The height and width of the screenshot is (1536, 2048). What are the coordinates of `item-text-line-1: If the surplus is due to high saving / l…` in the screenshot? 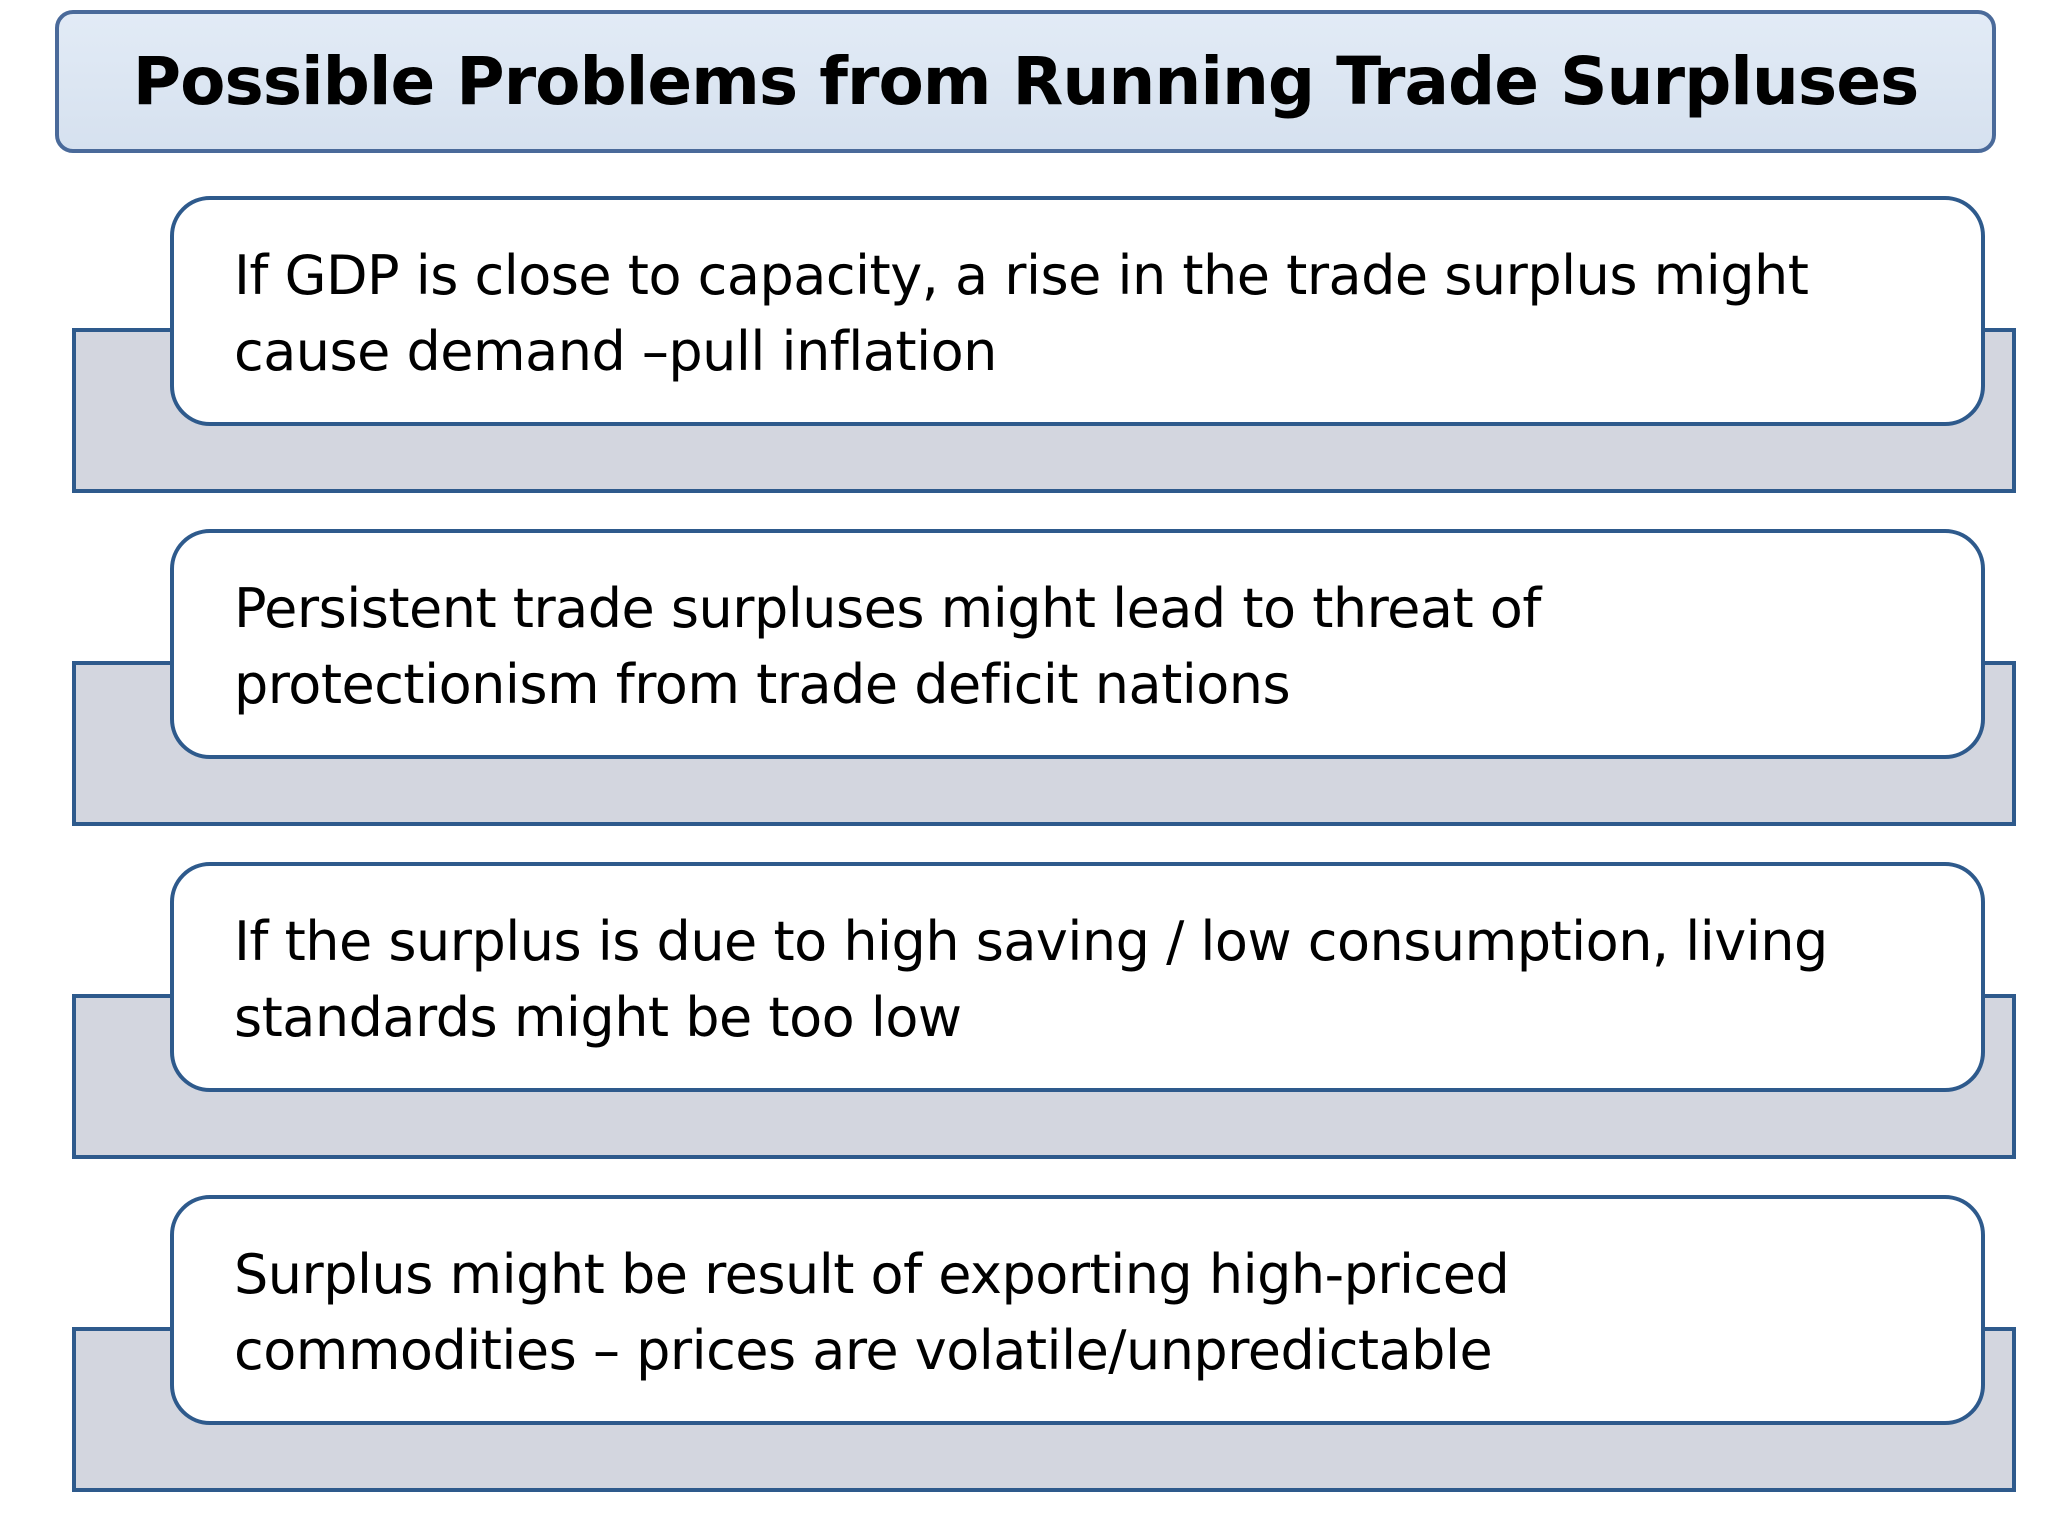 It's located at (1031, 941).